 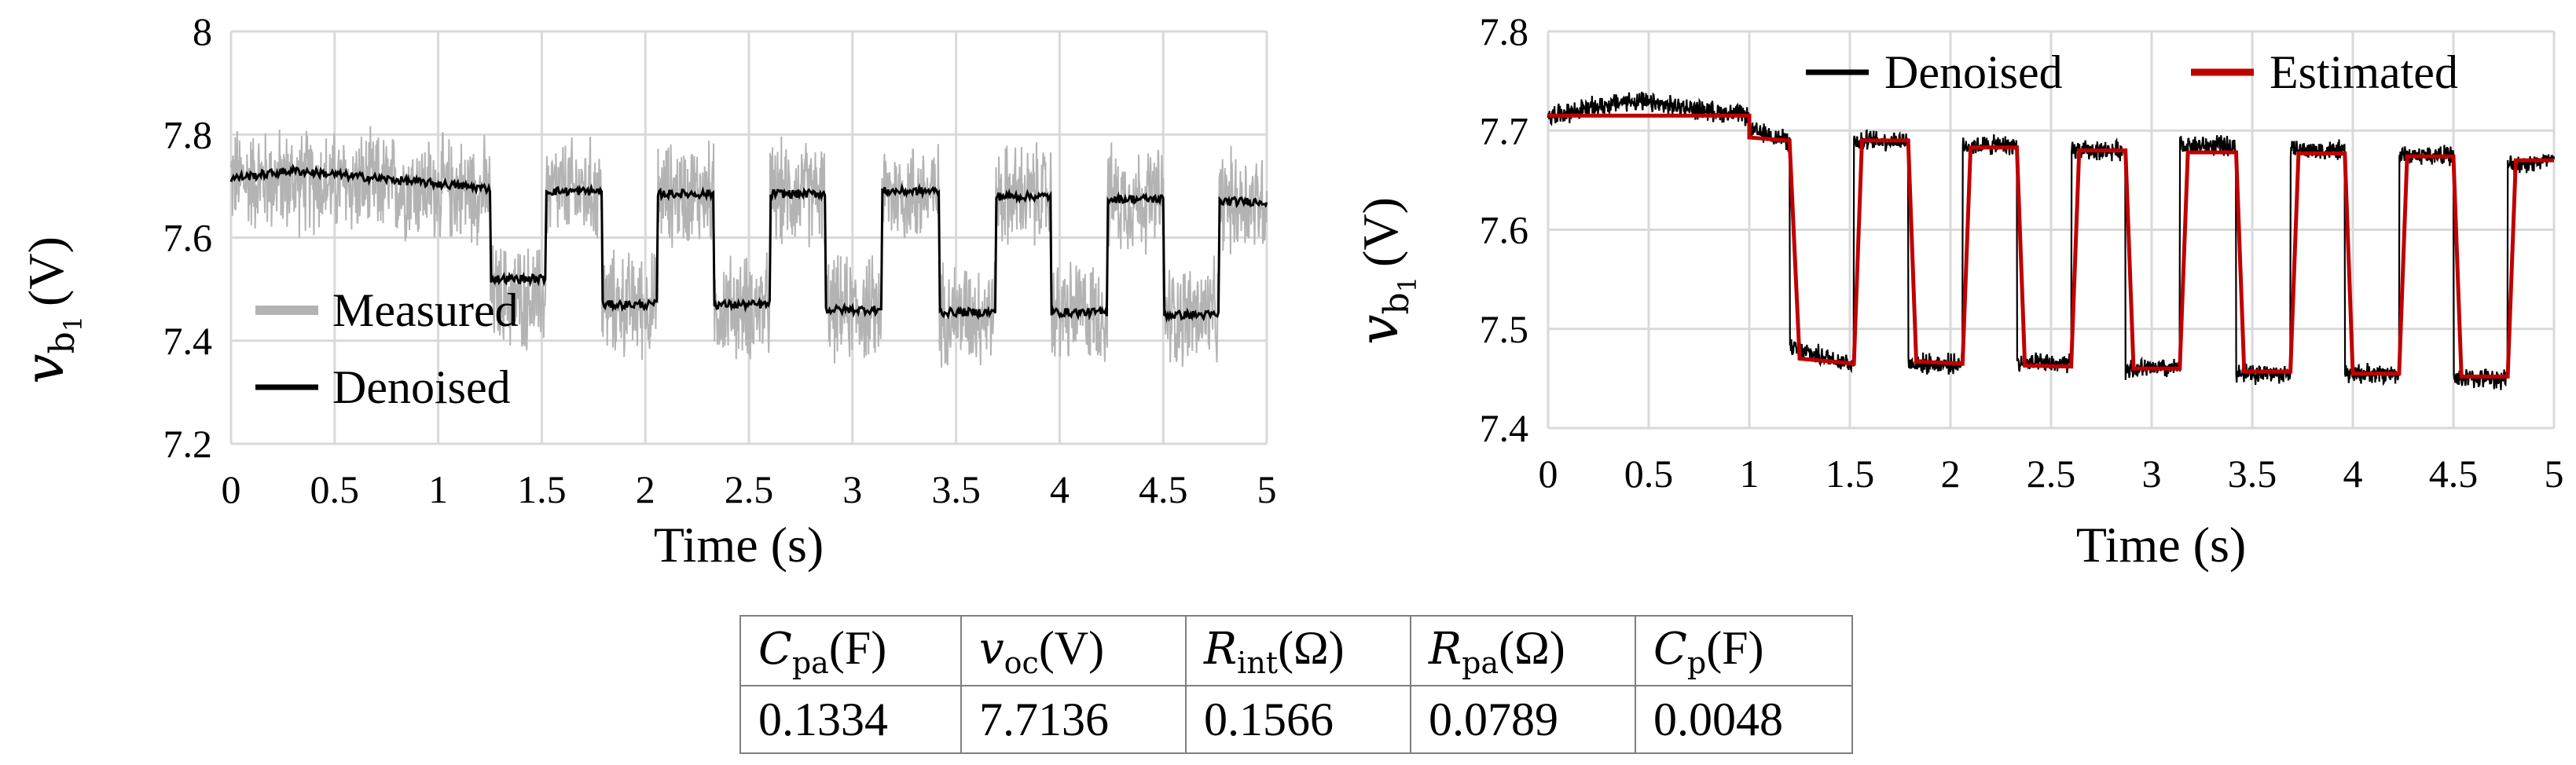 What do you see at coordinates (850, 719) in the screenshot?
I see `value-cpa: 0.1334` at bounding box center [850, 719].